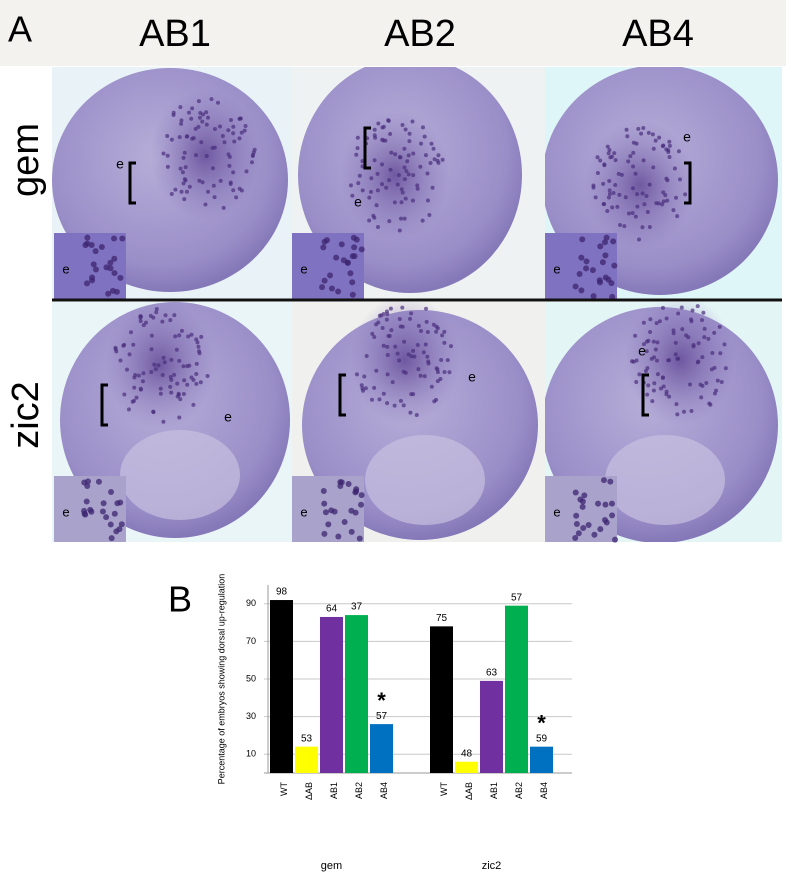 The width and height of the screenshot is (786, 876). What do you see at coordinates (541, 722) in the screenshot?
I see `significance-mark: *` at bounding box center [541, 722].